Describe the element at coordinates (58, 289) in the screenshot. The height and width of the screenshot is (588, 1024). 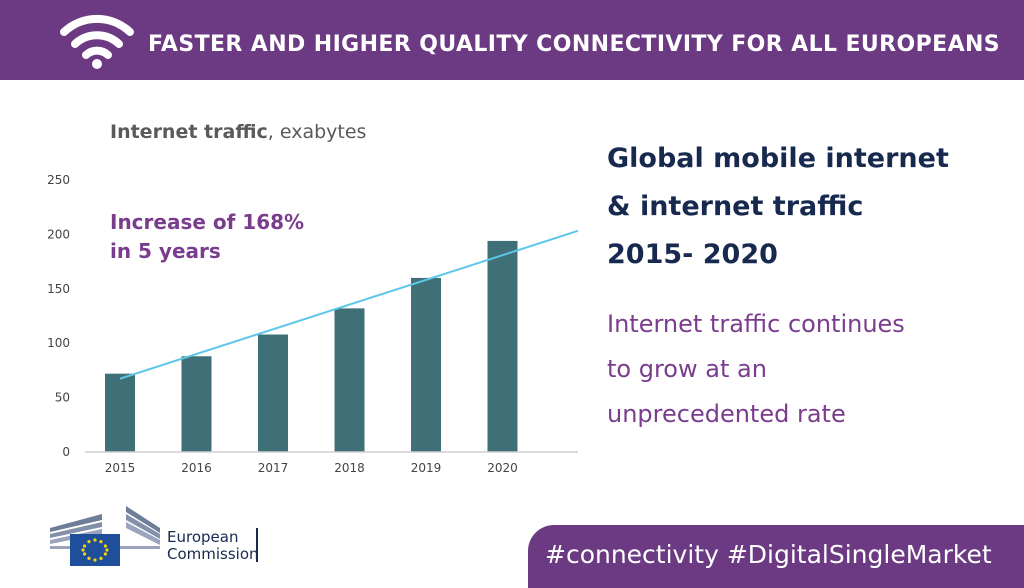
I see `y-tick-label: 150` at that location.